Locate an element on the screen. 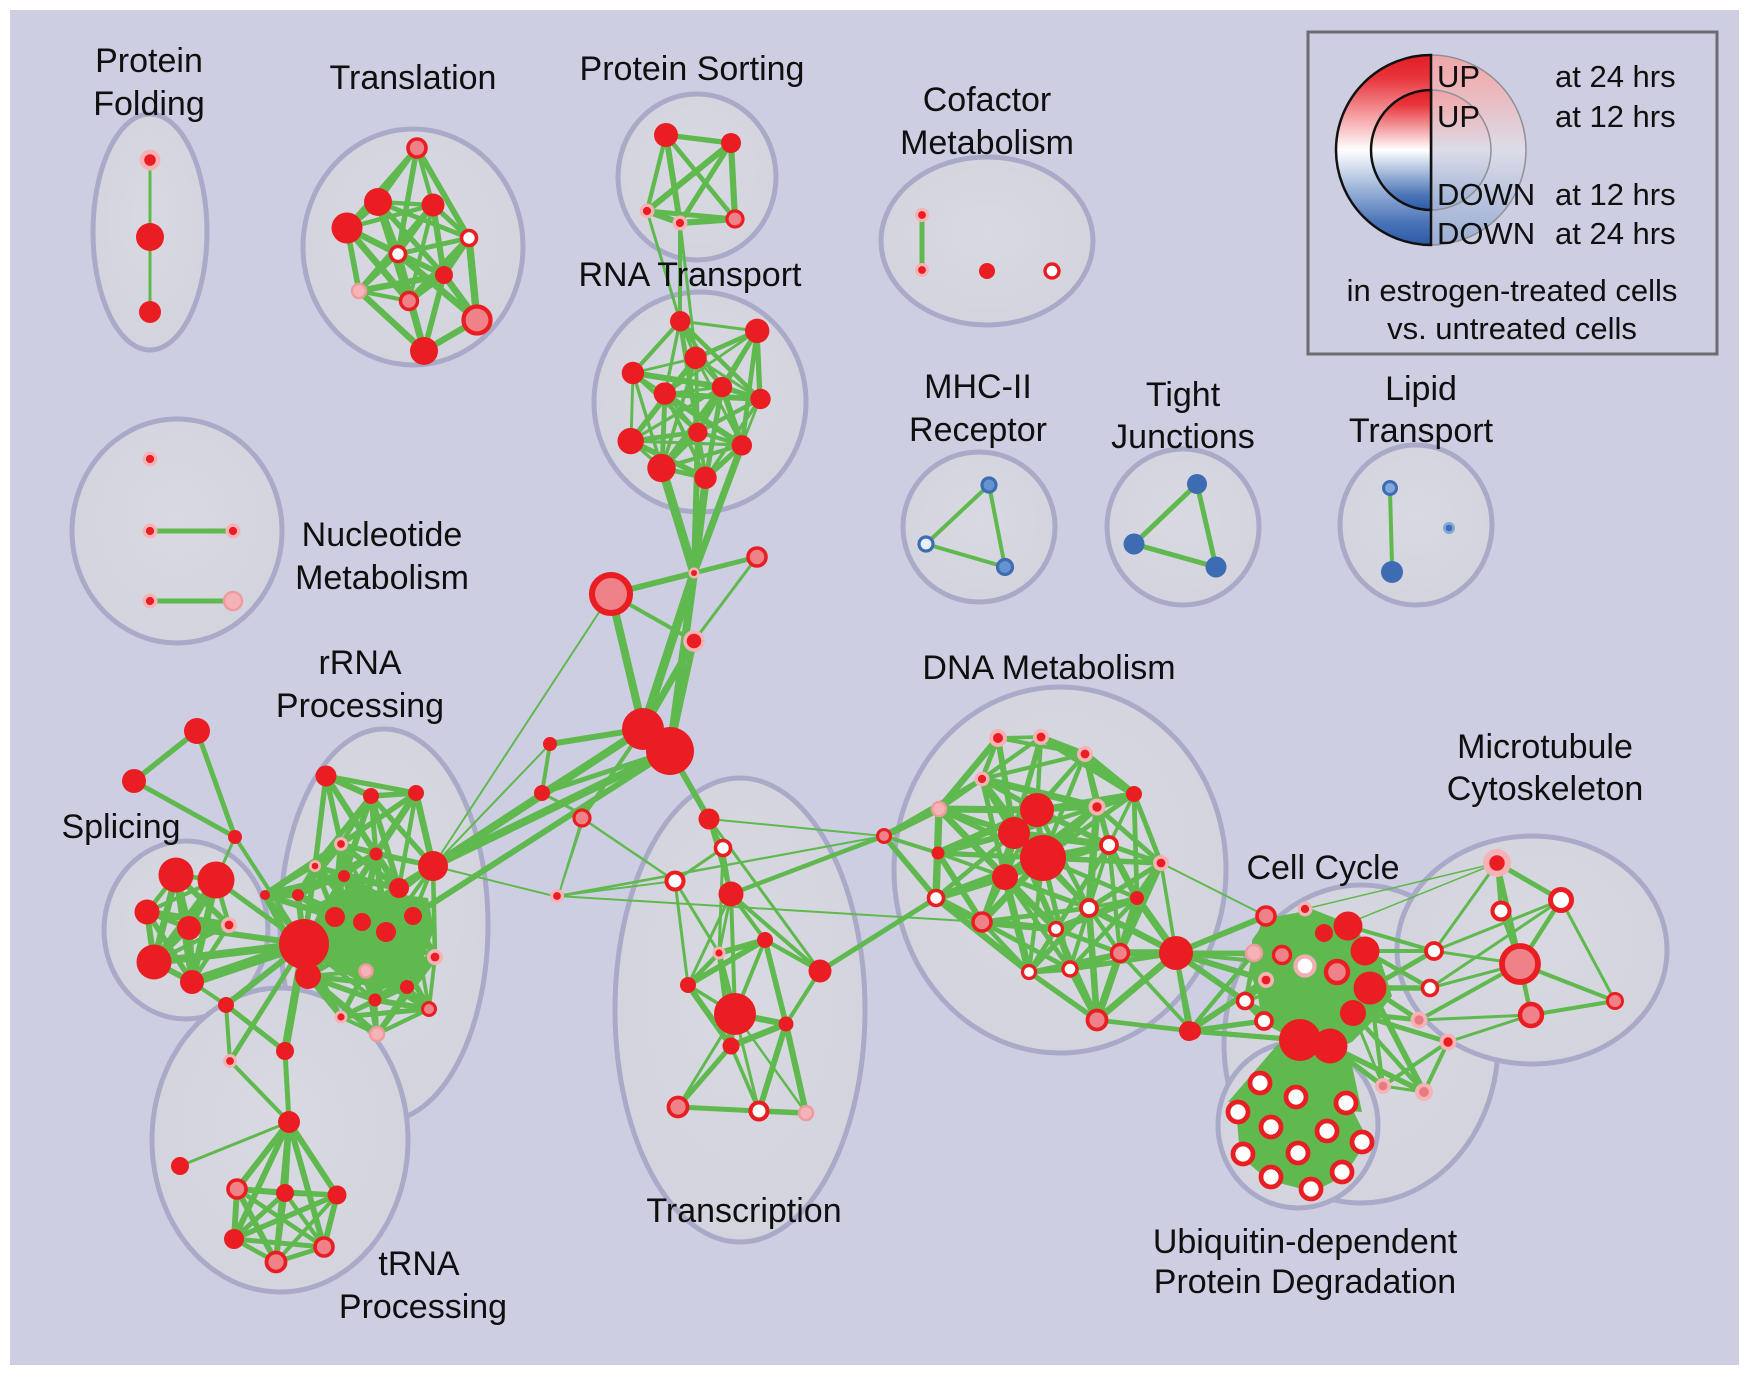 The width and height of the screenshot is (1750, 1381). svg-text: DNA Metabolism is located at coordinates (1048, 668).